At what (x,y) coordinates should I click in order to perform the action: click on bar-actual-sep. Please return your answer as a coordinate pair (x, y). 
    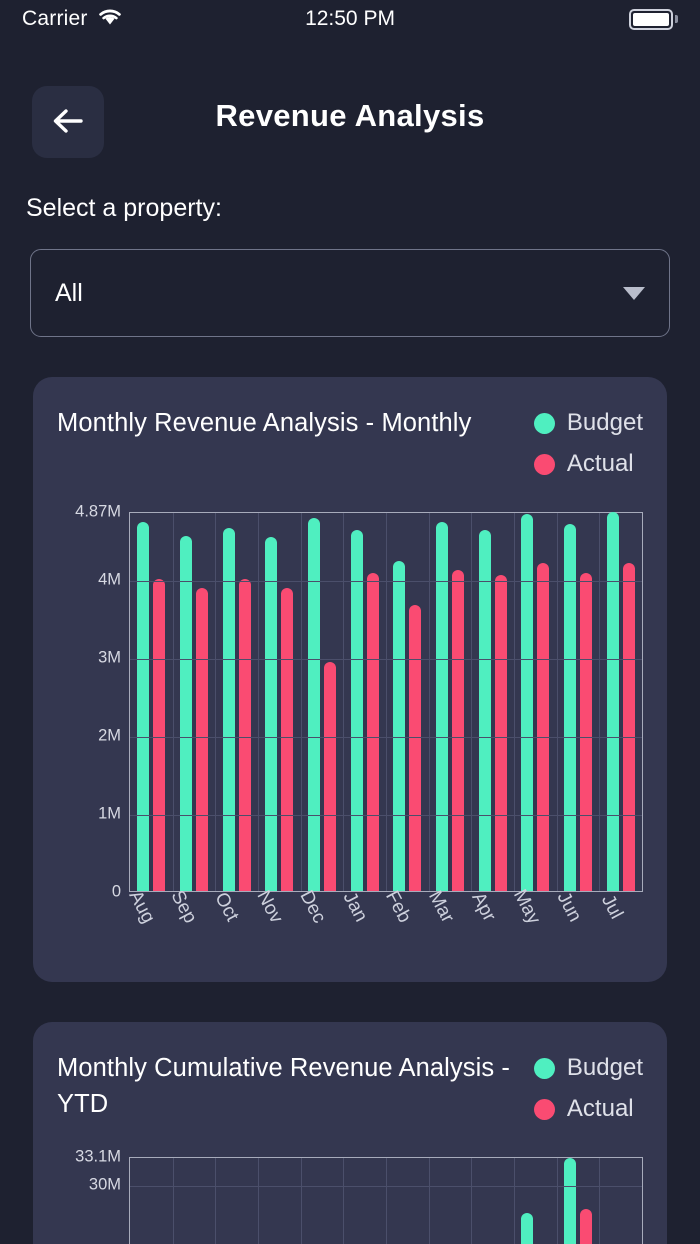
    Looking at the image, I should click on (202, 739).